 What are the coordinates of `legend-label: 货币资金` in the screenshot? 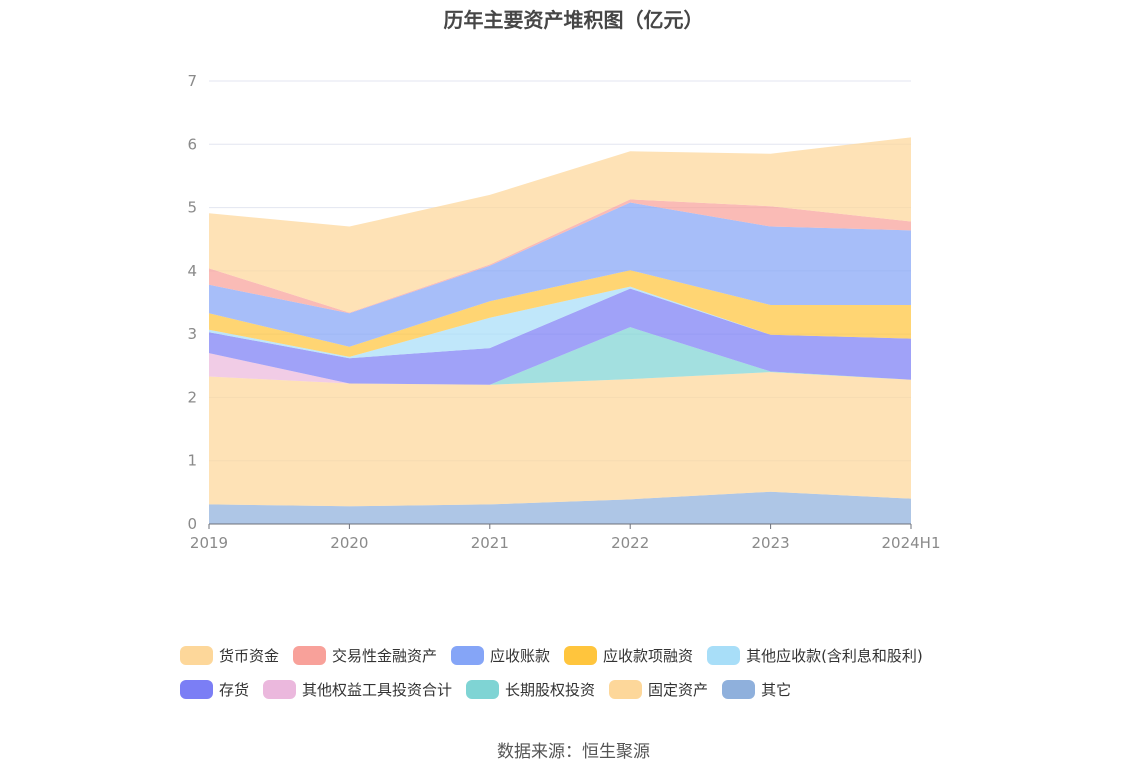 It's located at (249, 655).